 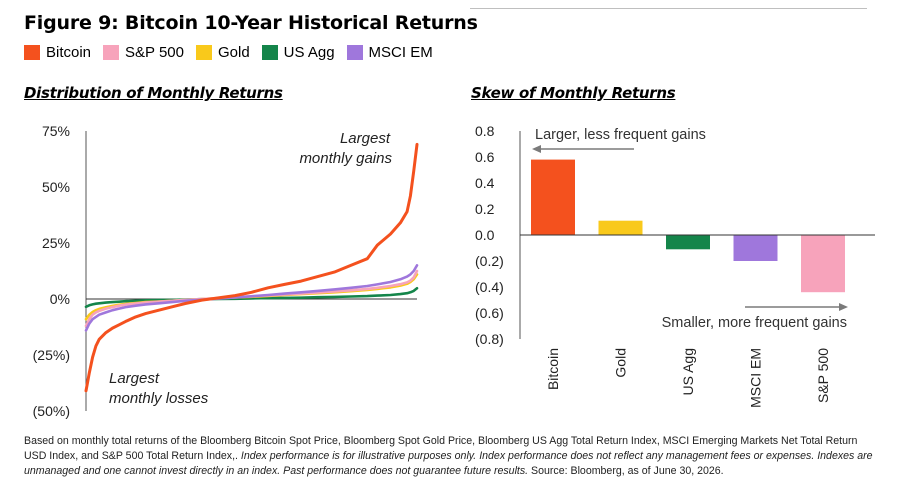 What do you see at coordinates (823, 375) in the screenshot?
I see `skew-category-label-s-p-500: S&P 500` at bounding box center [823, 375].